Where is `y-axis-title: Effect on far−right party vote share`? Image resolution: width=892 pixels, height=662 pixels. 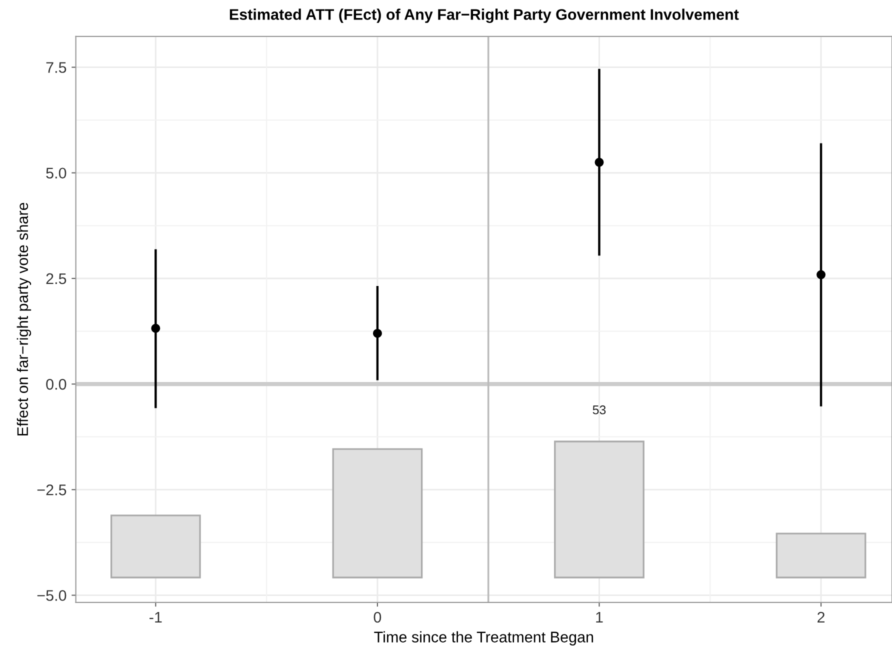
y-axis-title: Effect on far−right party vote share is located at coordinates (24, 319).